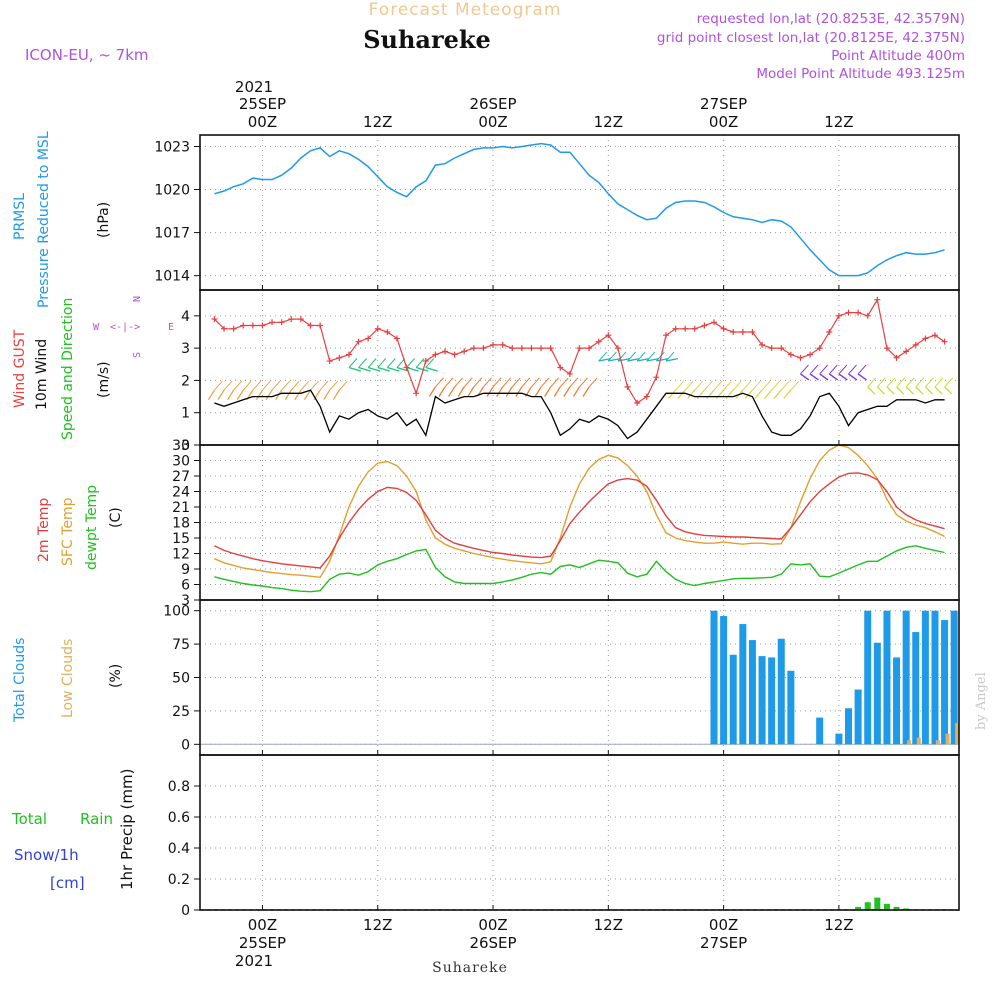 The image size is (1000, 1000). What do you see at coordinates (29, 819) in the screenshot?
I see `precip-total-label: Total` at bounding box center [29, 819].